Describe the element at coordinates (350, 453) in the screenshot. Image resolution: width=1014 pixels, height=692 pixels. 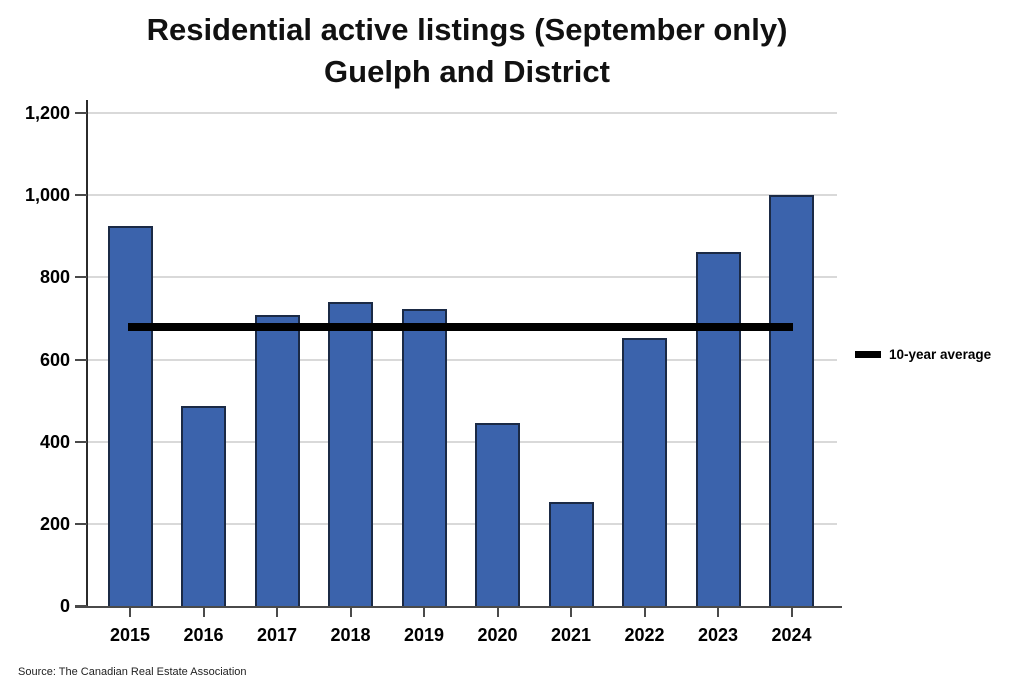
I see `bar-2018` at that location.